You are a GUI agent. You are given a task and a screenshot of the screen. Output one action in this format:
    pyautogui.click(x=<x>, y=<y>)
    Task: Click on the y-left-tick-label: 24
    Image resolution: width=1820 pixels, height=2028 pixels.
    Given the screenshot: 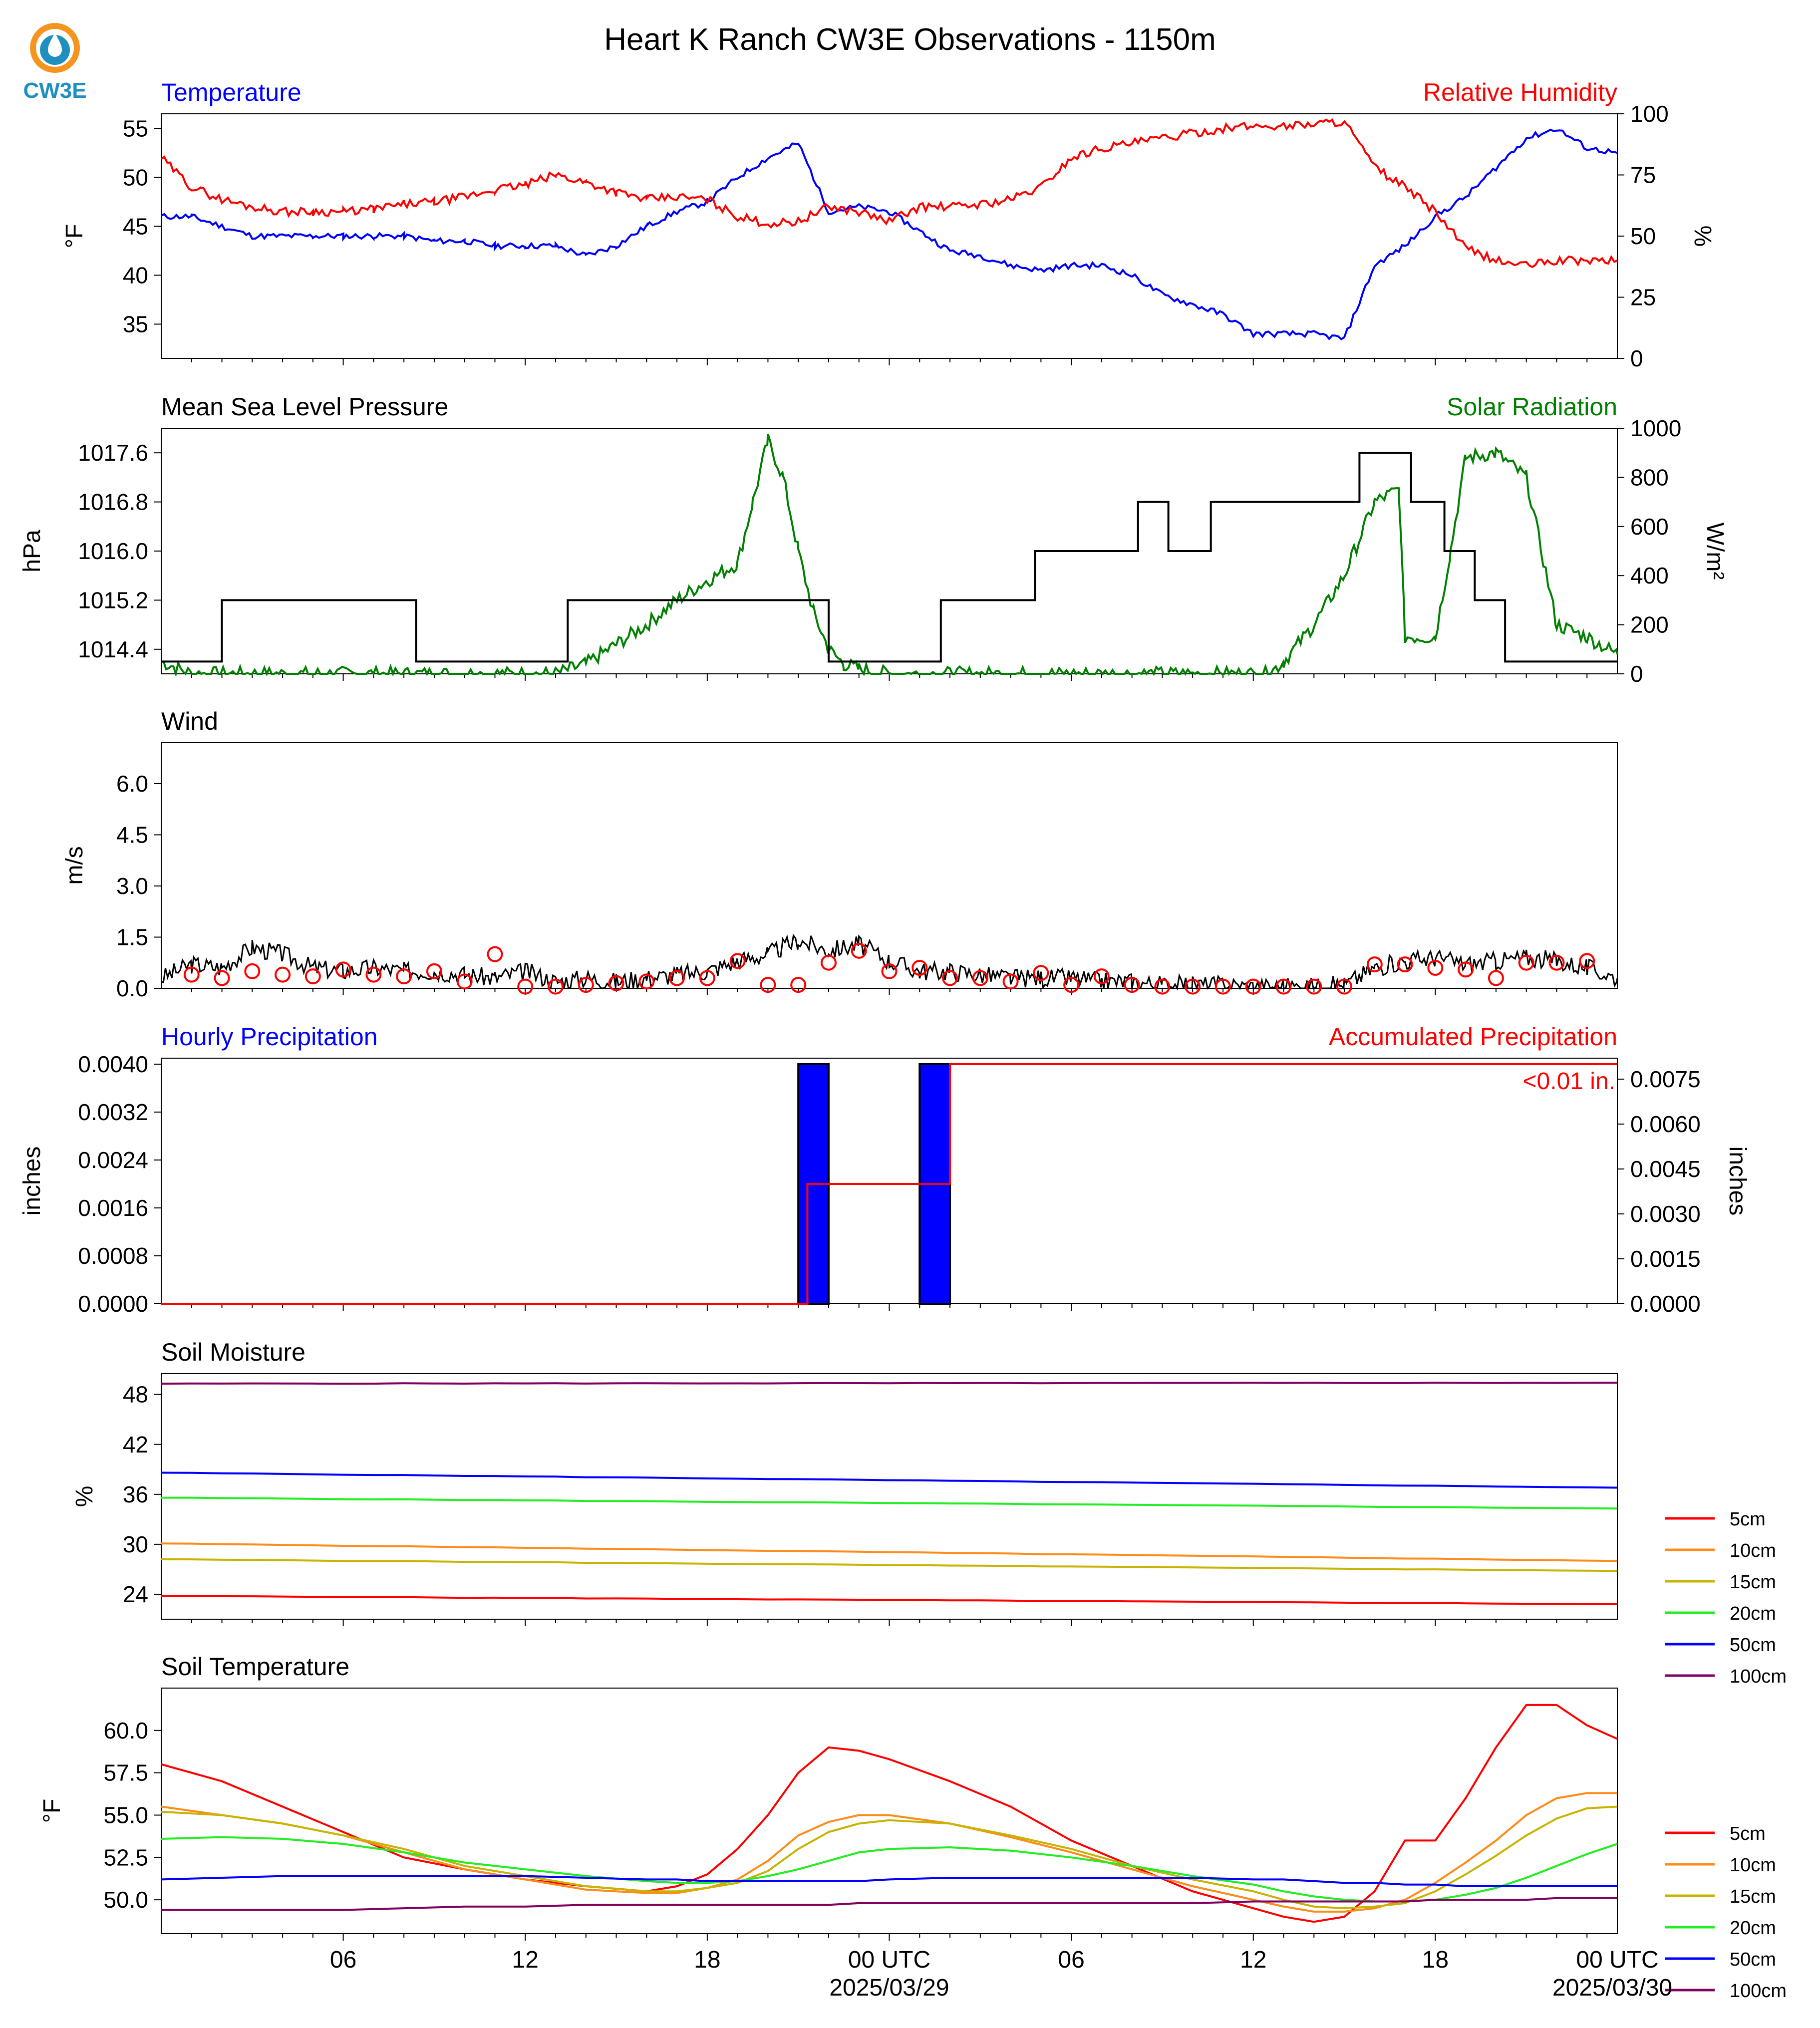 What is the action you would take?
    pyautogui.click(x=135, y=1594)
    